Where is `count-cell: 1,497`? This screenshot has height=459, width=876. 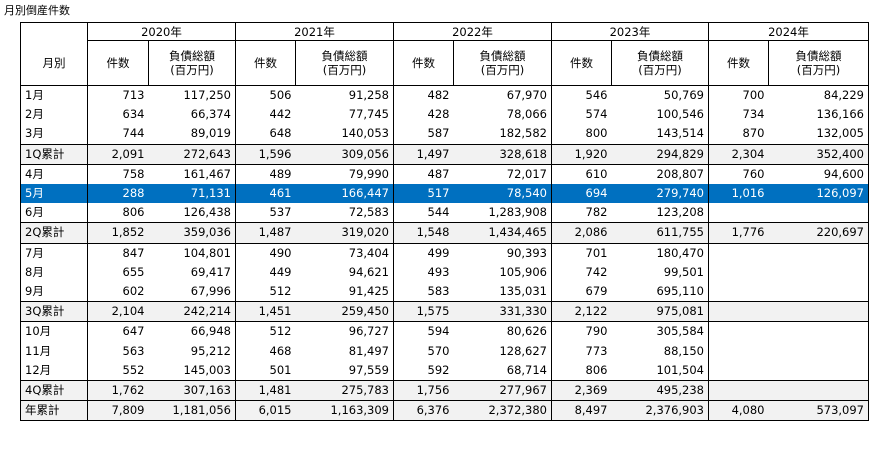
count-cell: 1,497 is located at coordinates (423, 154).